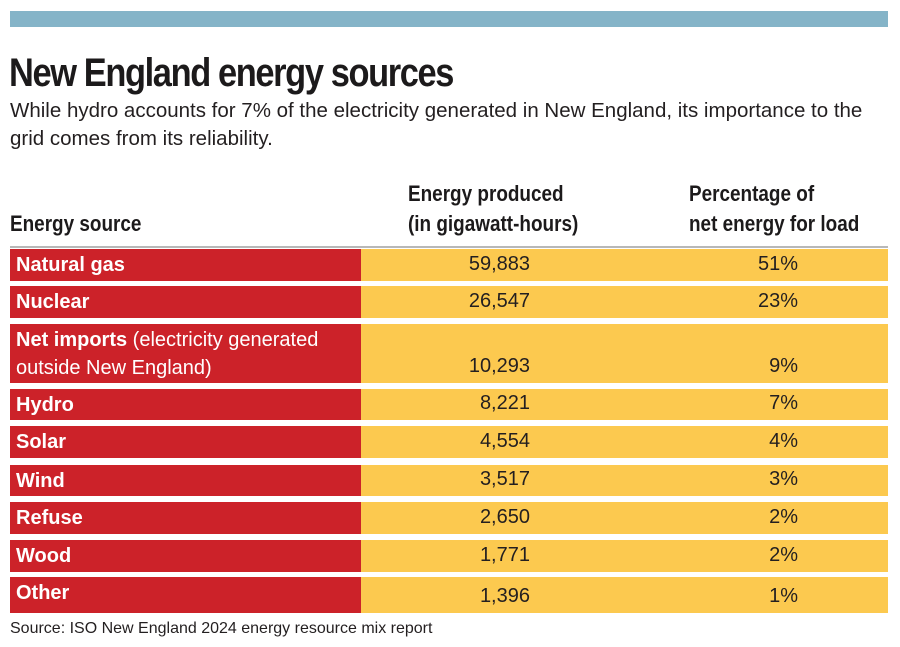 This screenshot has height=647, width=900. Describe the element at coordinates (624, 595) in the screenshot. I see `value-cells: 1,396 1%` at that location.